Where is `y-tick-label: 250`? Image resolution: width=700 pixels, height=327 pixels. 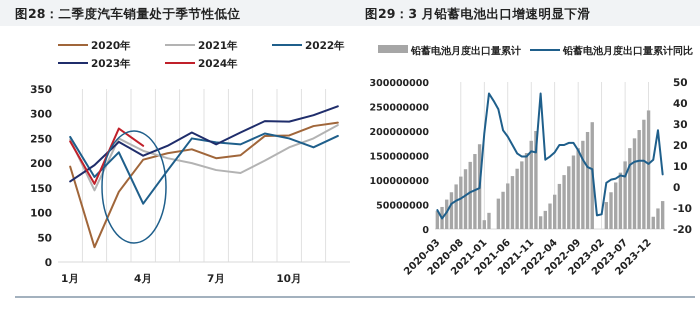 y-tick-label: 250 is located at coordinates (41, 139).